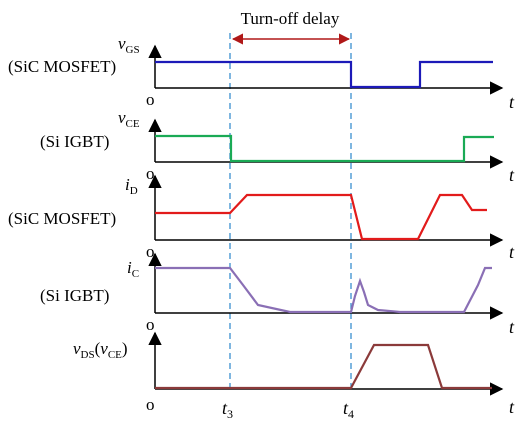  I want to click on vds-label: vDS(vCE), so click(100, 350).